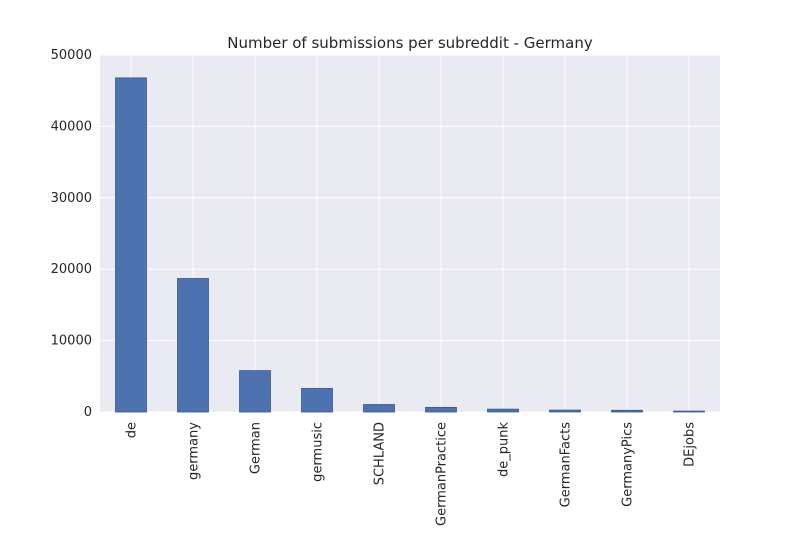 The height and width of the screenshot is (550, 800). I want to click on bar-germusic, so click(317, 400).